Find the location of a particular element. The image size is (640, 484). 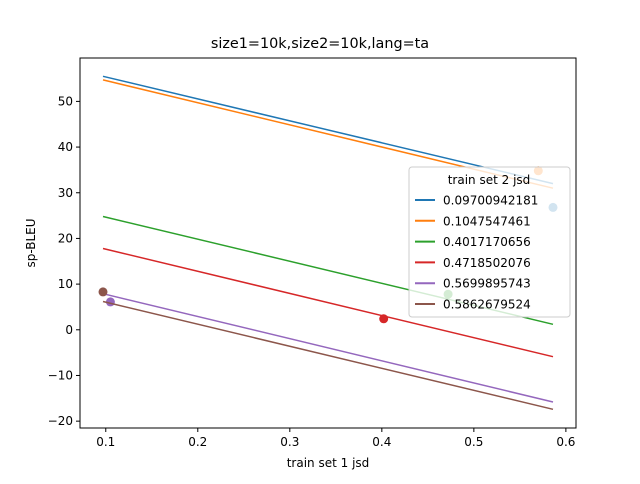

y-axis-ticks: −20 −10 0 10 20 30 40 50 is located at coordinates (64, 261).